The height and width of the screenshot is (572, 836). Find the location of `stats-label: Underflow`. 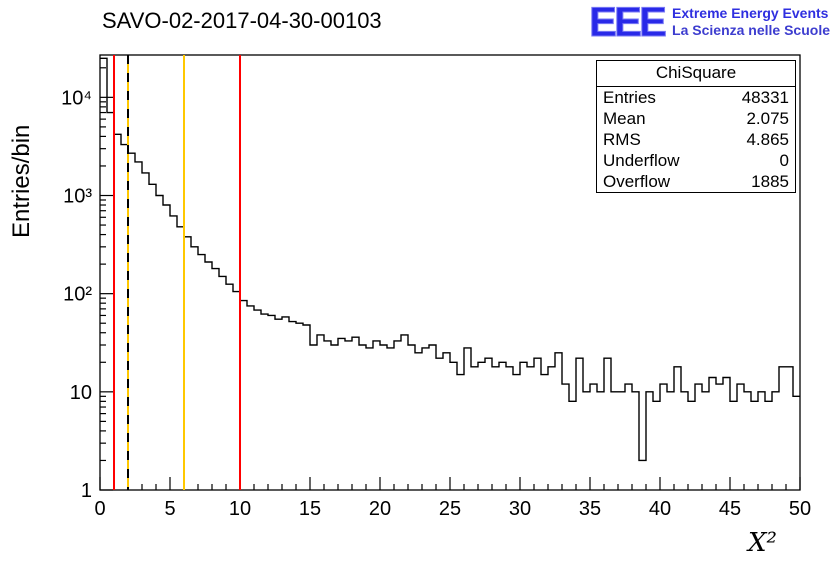

stats-label: Underflow is located at coordinates (641, 160).